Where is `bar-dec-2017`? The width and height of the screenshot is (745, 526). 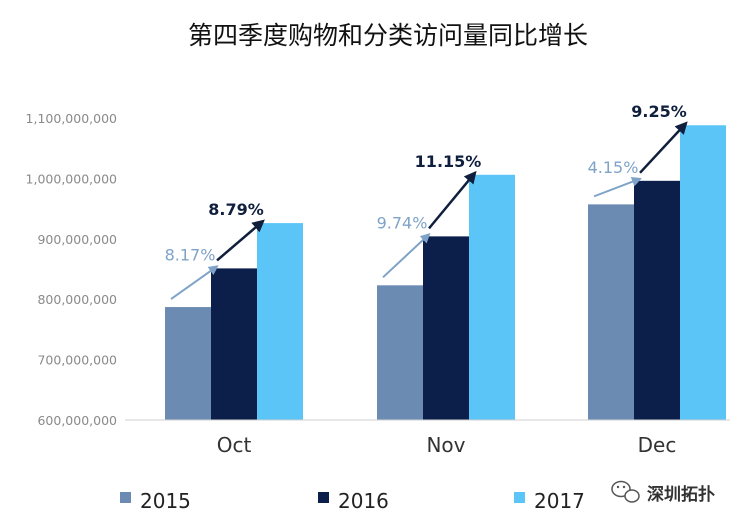 bar-dec-2017 is located at coordinates (703, 273).